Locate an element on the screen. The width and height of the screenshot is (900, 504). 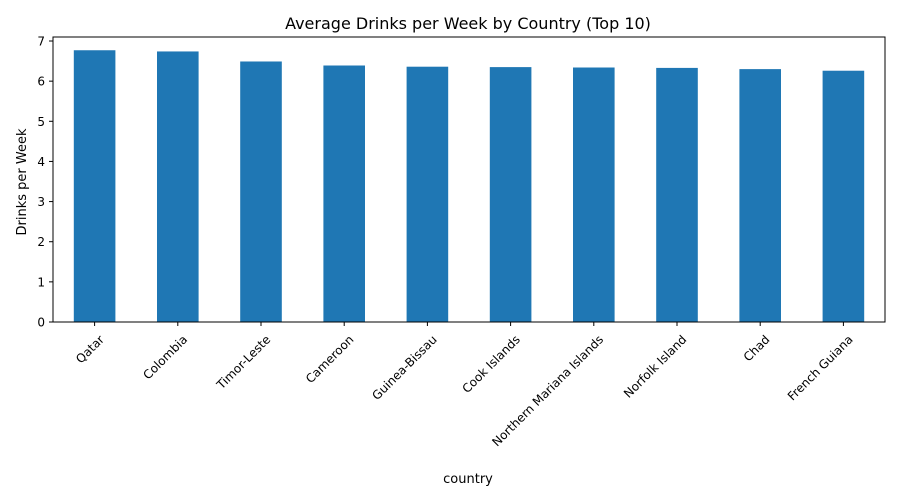
bar-guinea-bissau is located at coordinates (427, 194).